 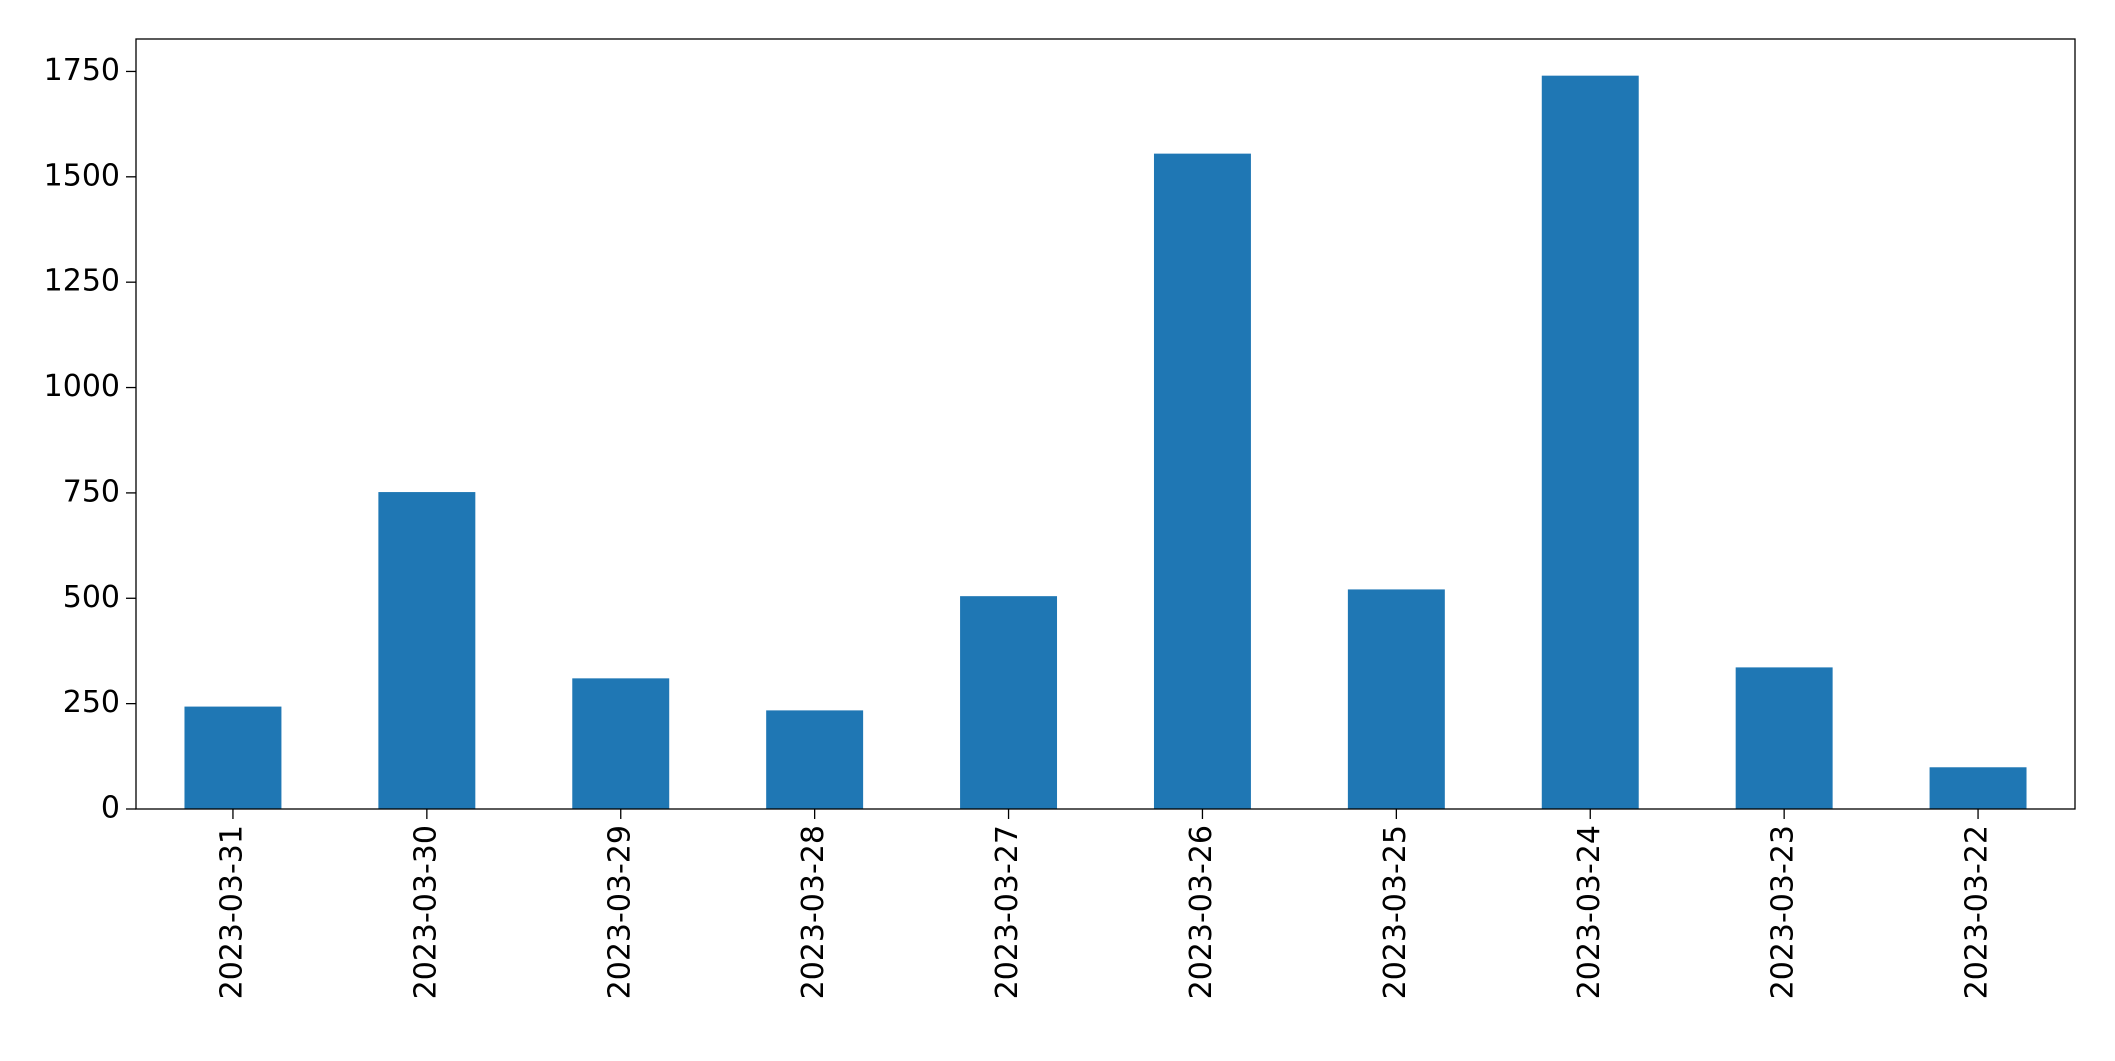 I want to click on y-tick-label: 1500, so click(x=82, y=175).